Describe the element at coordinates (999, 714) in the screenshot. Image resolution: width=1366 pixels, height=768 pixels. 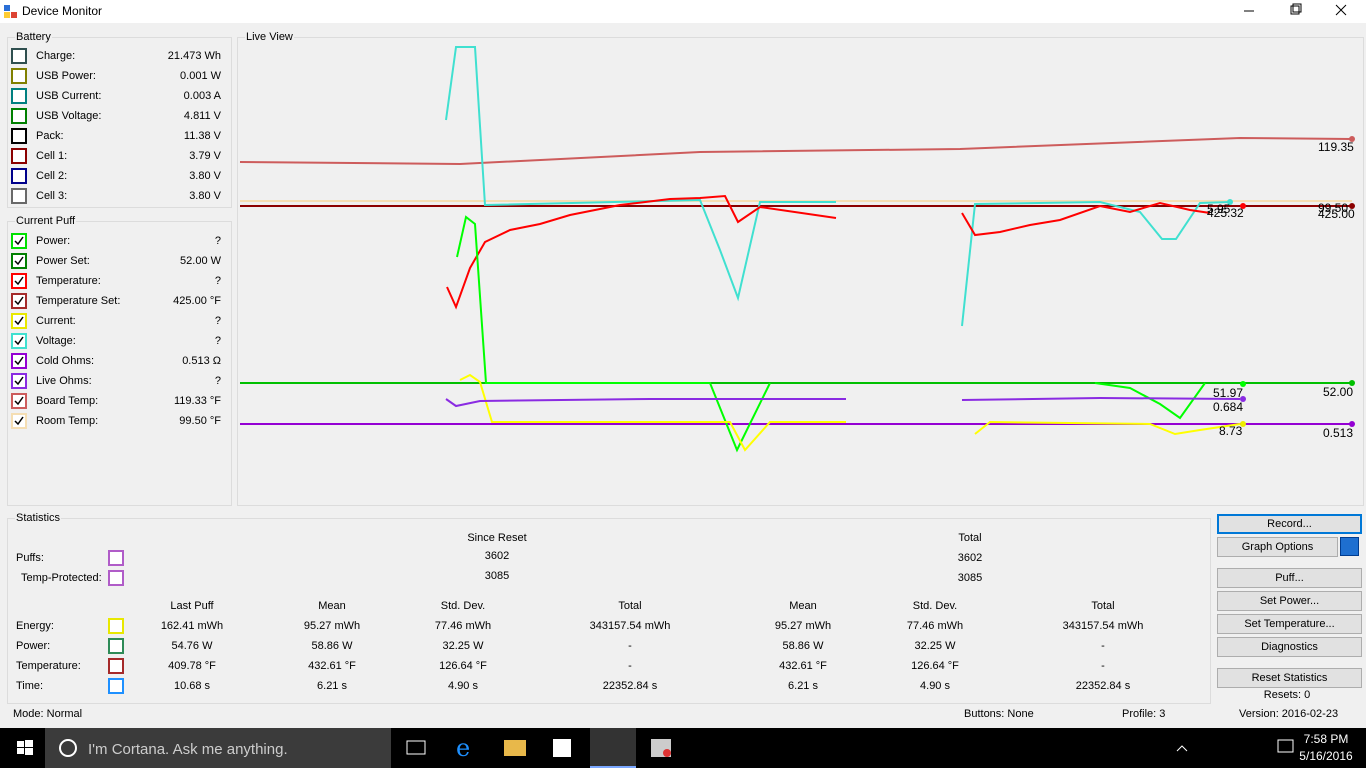
I see `status-text: Buttons: None` at that location.